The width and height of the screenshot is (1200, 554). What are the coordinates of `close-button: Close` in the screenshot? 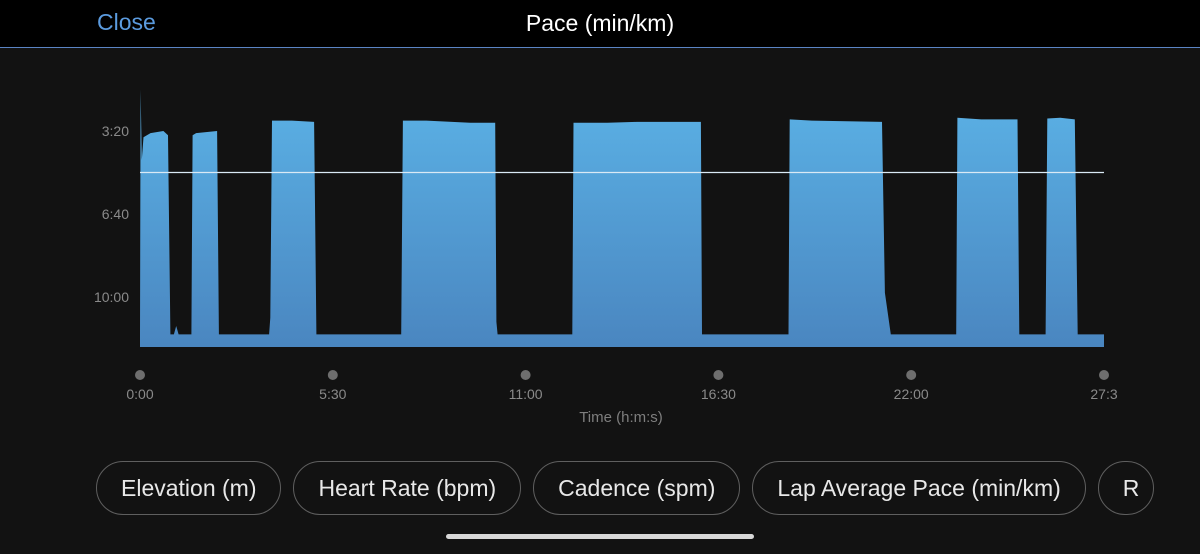 It's located at (126, 22).